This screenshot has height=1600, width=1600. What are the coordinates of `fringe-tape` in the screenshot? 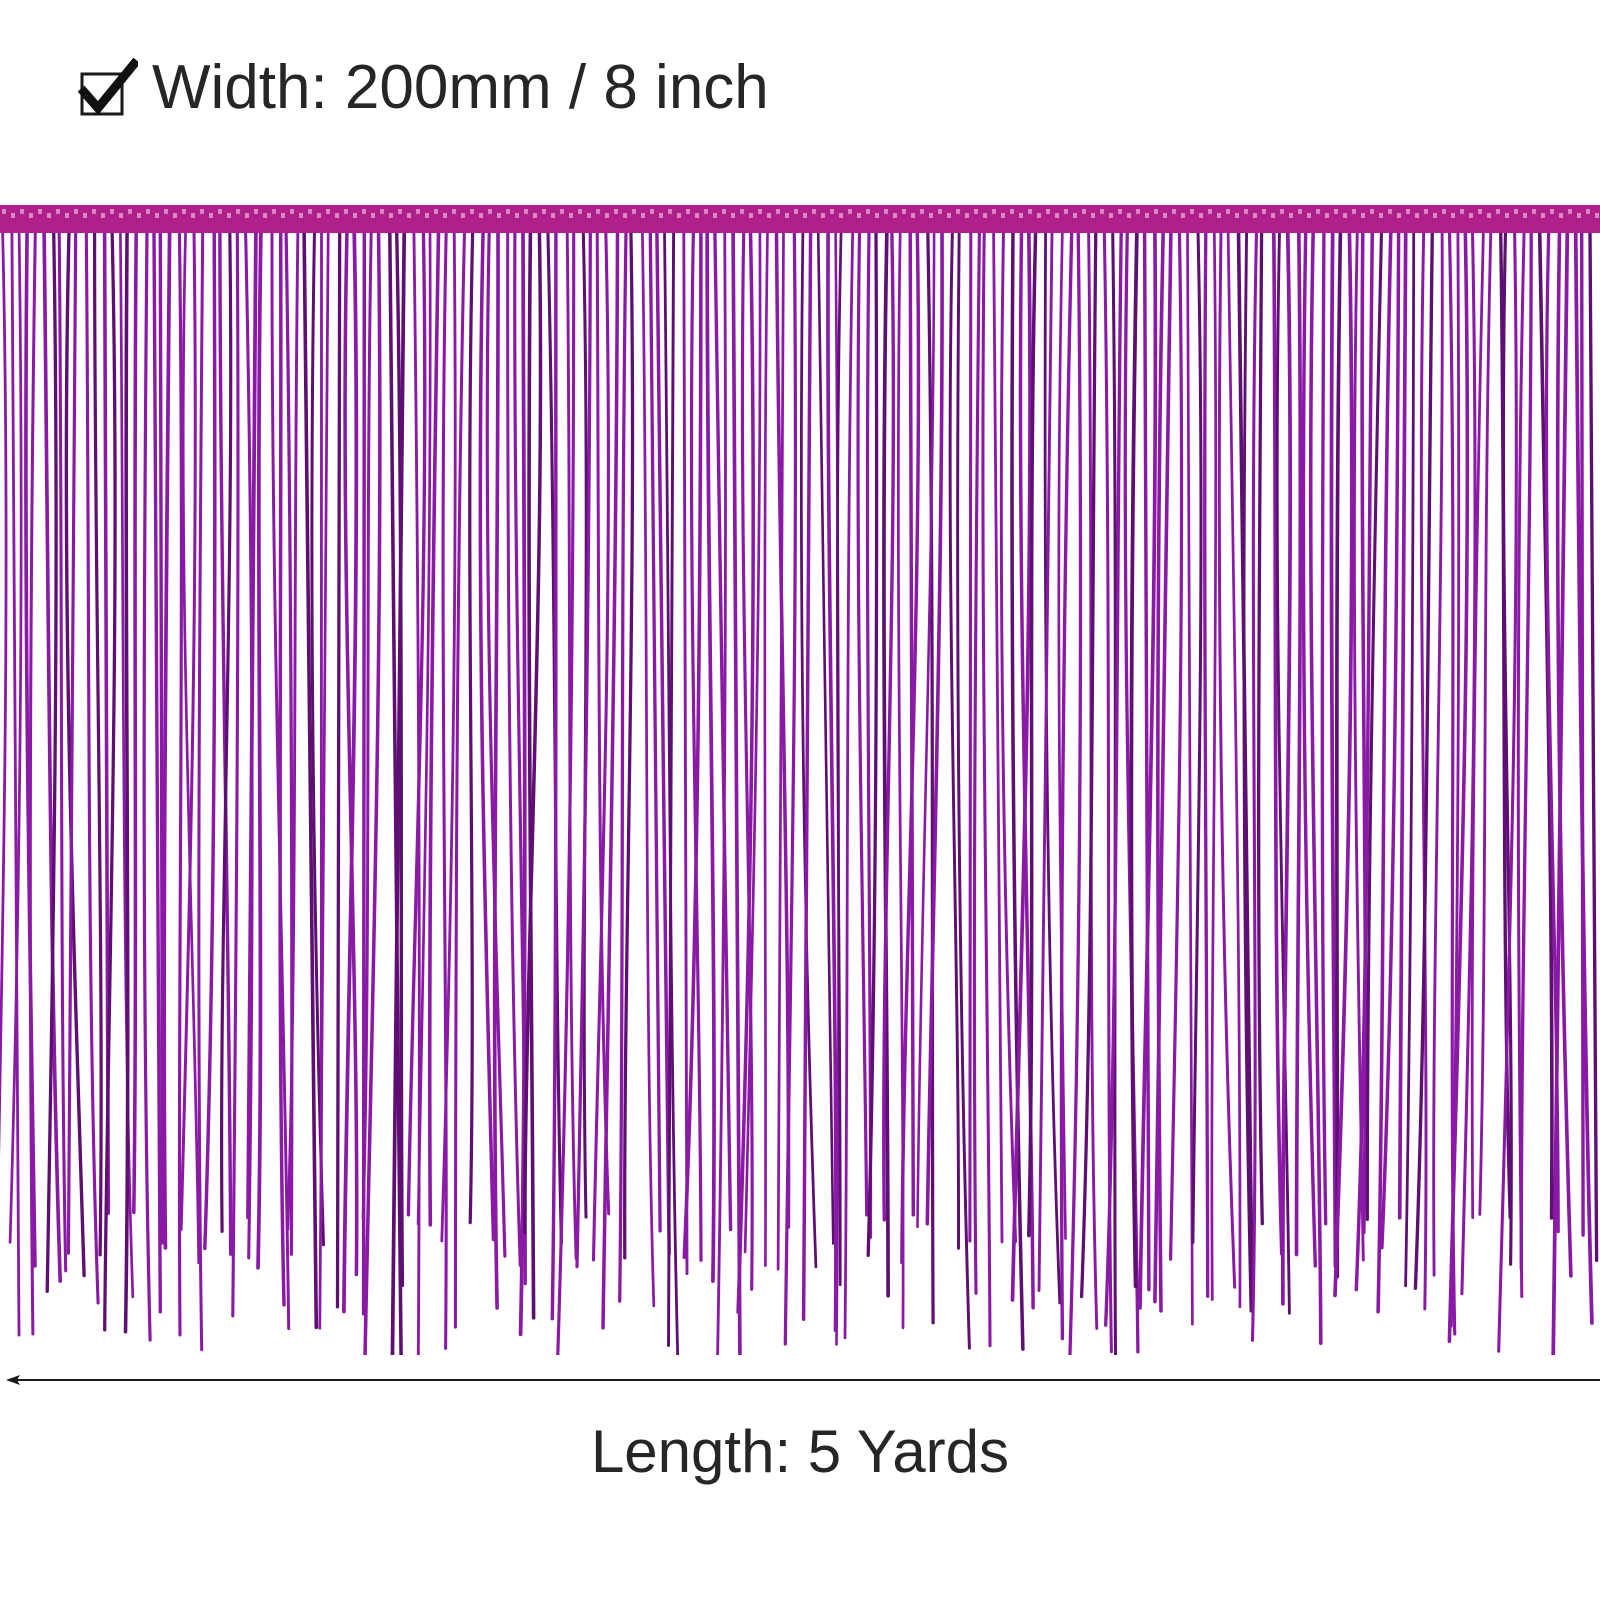 It's located at (800, 219).